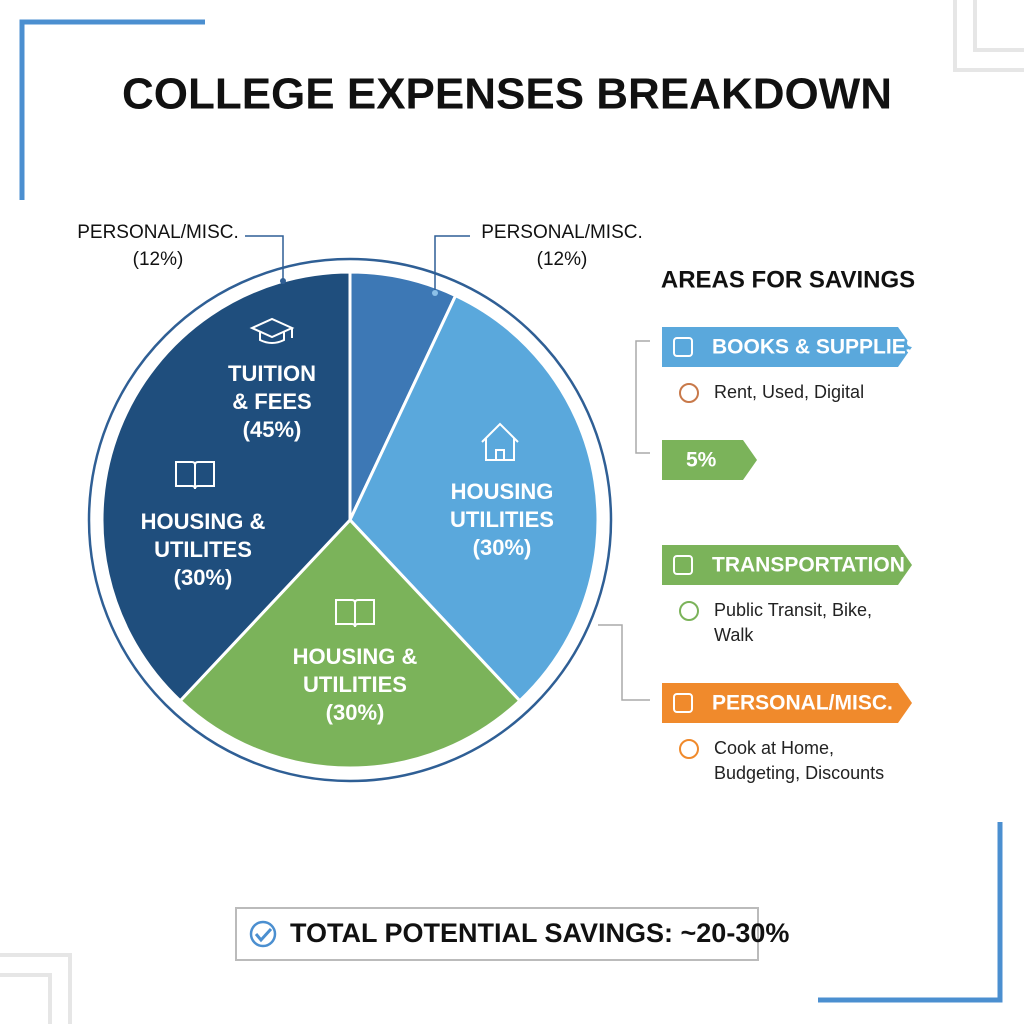 The width and height of the screenshot is (1024, 1024). What do you see at coordinates (789, 392) in the screenshot?
I see `savings-desc: Rent, Used, Digital` at bounding box center [789, 392].